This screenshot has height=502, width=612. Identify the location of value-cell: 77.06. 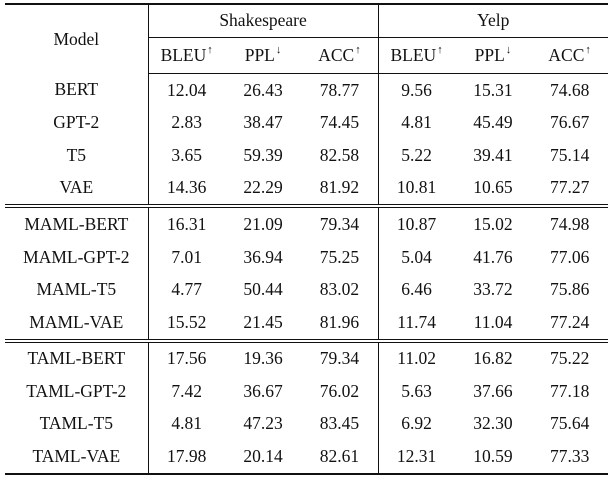
(569, 256).